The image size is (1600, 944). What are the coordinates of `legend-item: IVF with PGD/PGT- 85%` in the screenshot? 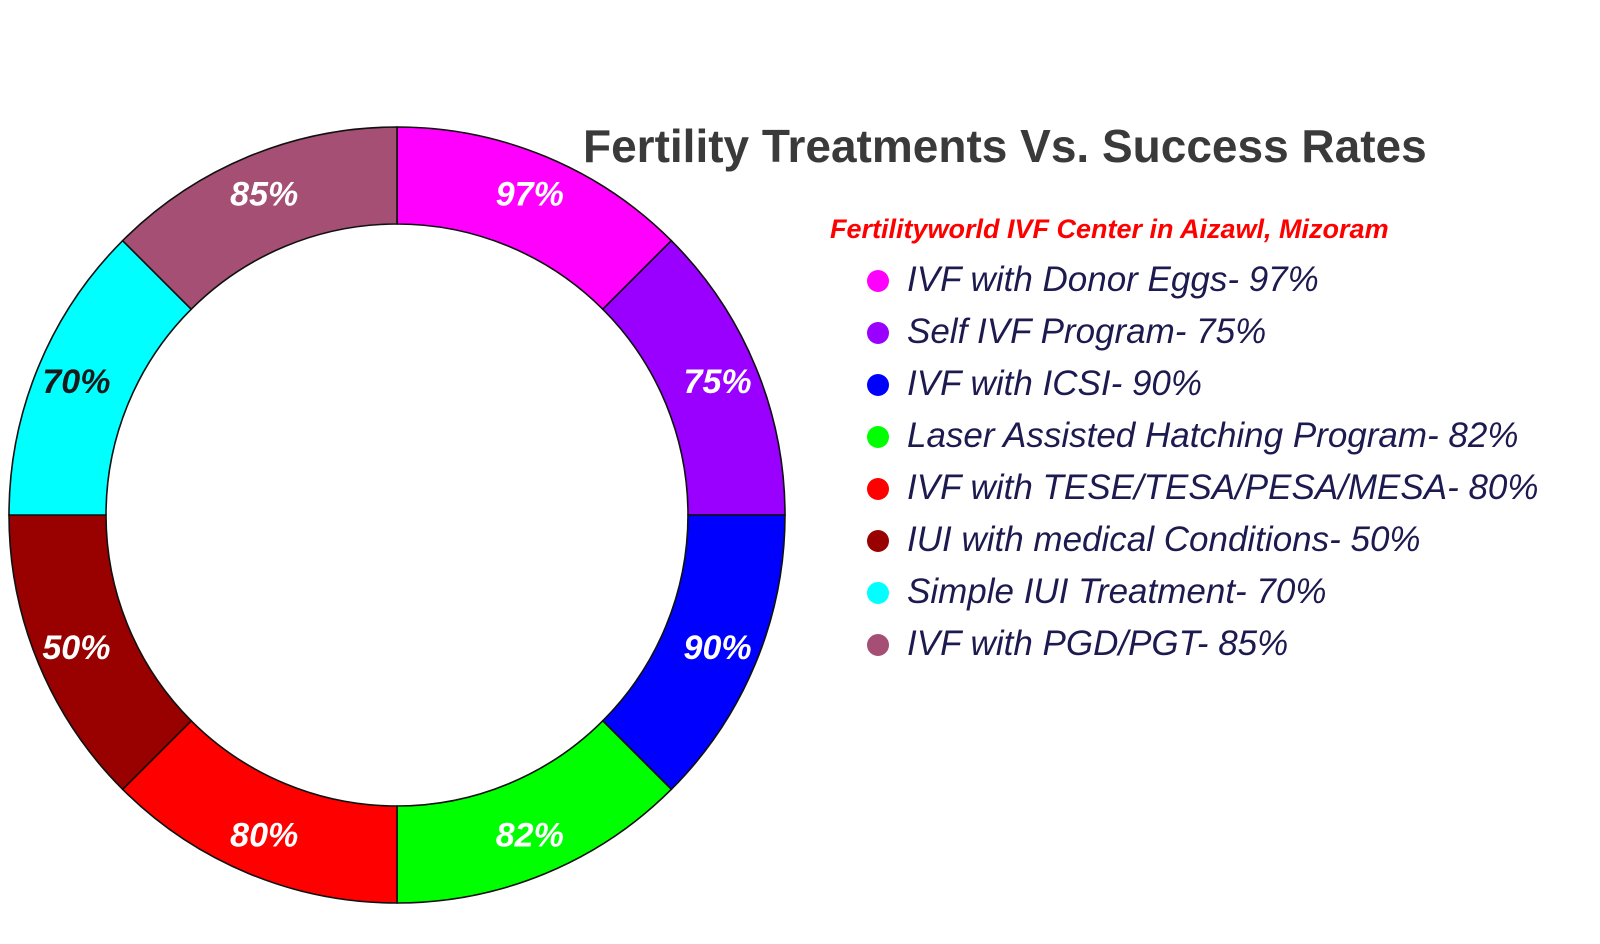 It's located at (1220, 643).